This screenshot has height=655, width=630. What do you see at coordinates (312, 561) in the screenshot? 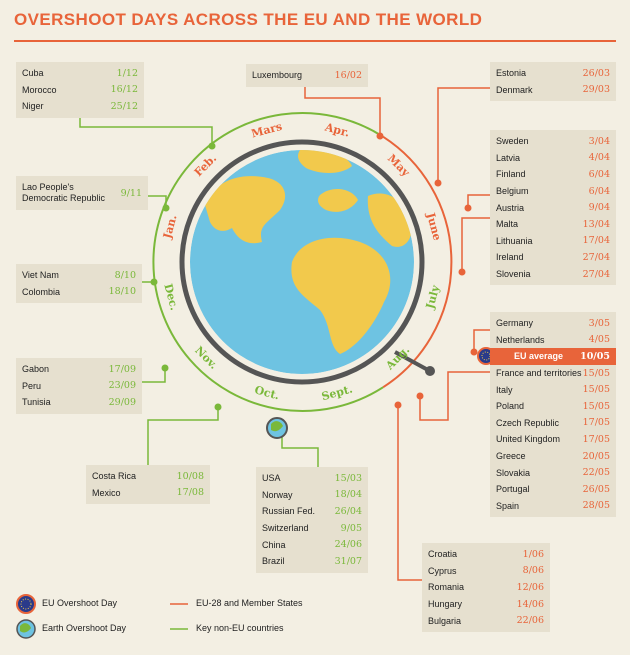
I see `country-row: Brazil 31/07` at bounding box center [312, 561].